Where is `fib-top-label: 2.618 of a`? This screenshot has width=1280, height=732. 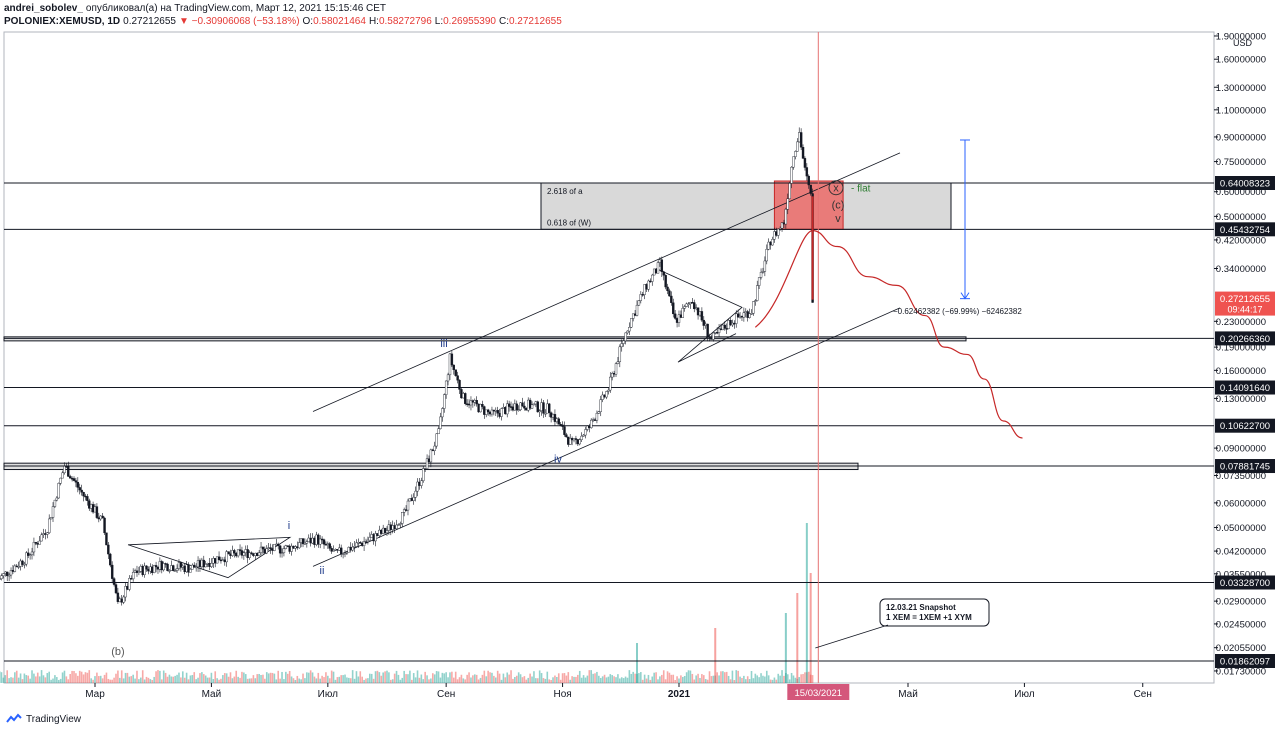 fib-top-label: 2.618 of a is located at coordinates (565, 191).